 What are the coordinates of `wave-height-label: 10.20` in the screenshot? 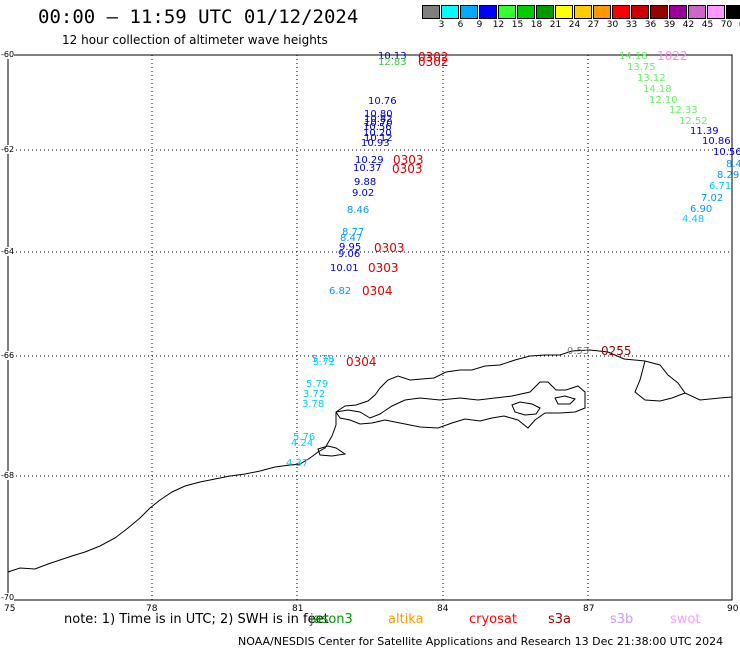 It's located at (377, 133).